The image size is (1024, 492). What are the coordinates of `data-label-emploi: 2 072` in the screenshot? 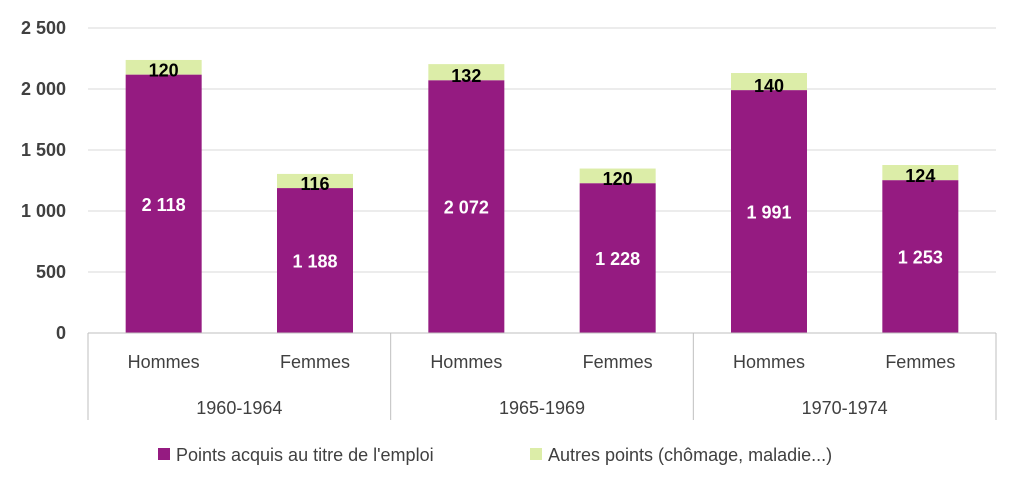 It's located at (466, 208).